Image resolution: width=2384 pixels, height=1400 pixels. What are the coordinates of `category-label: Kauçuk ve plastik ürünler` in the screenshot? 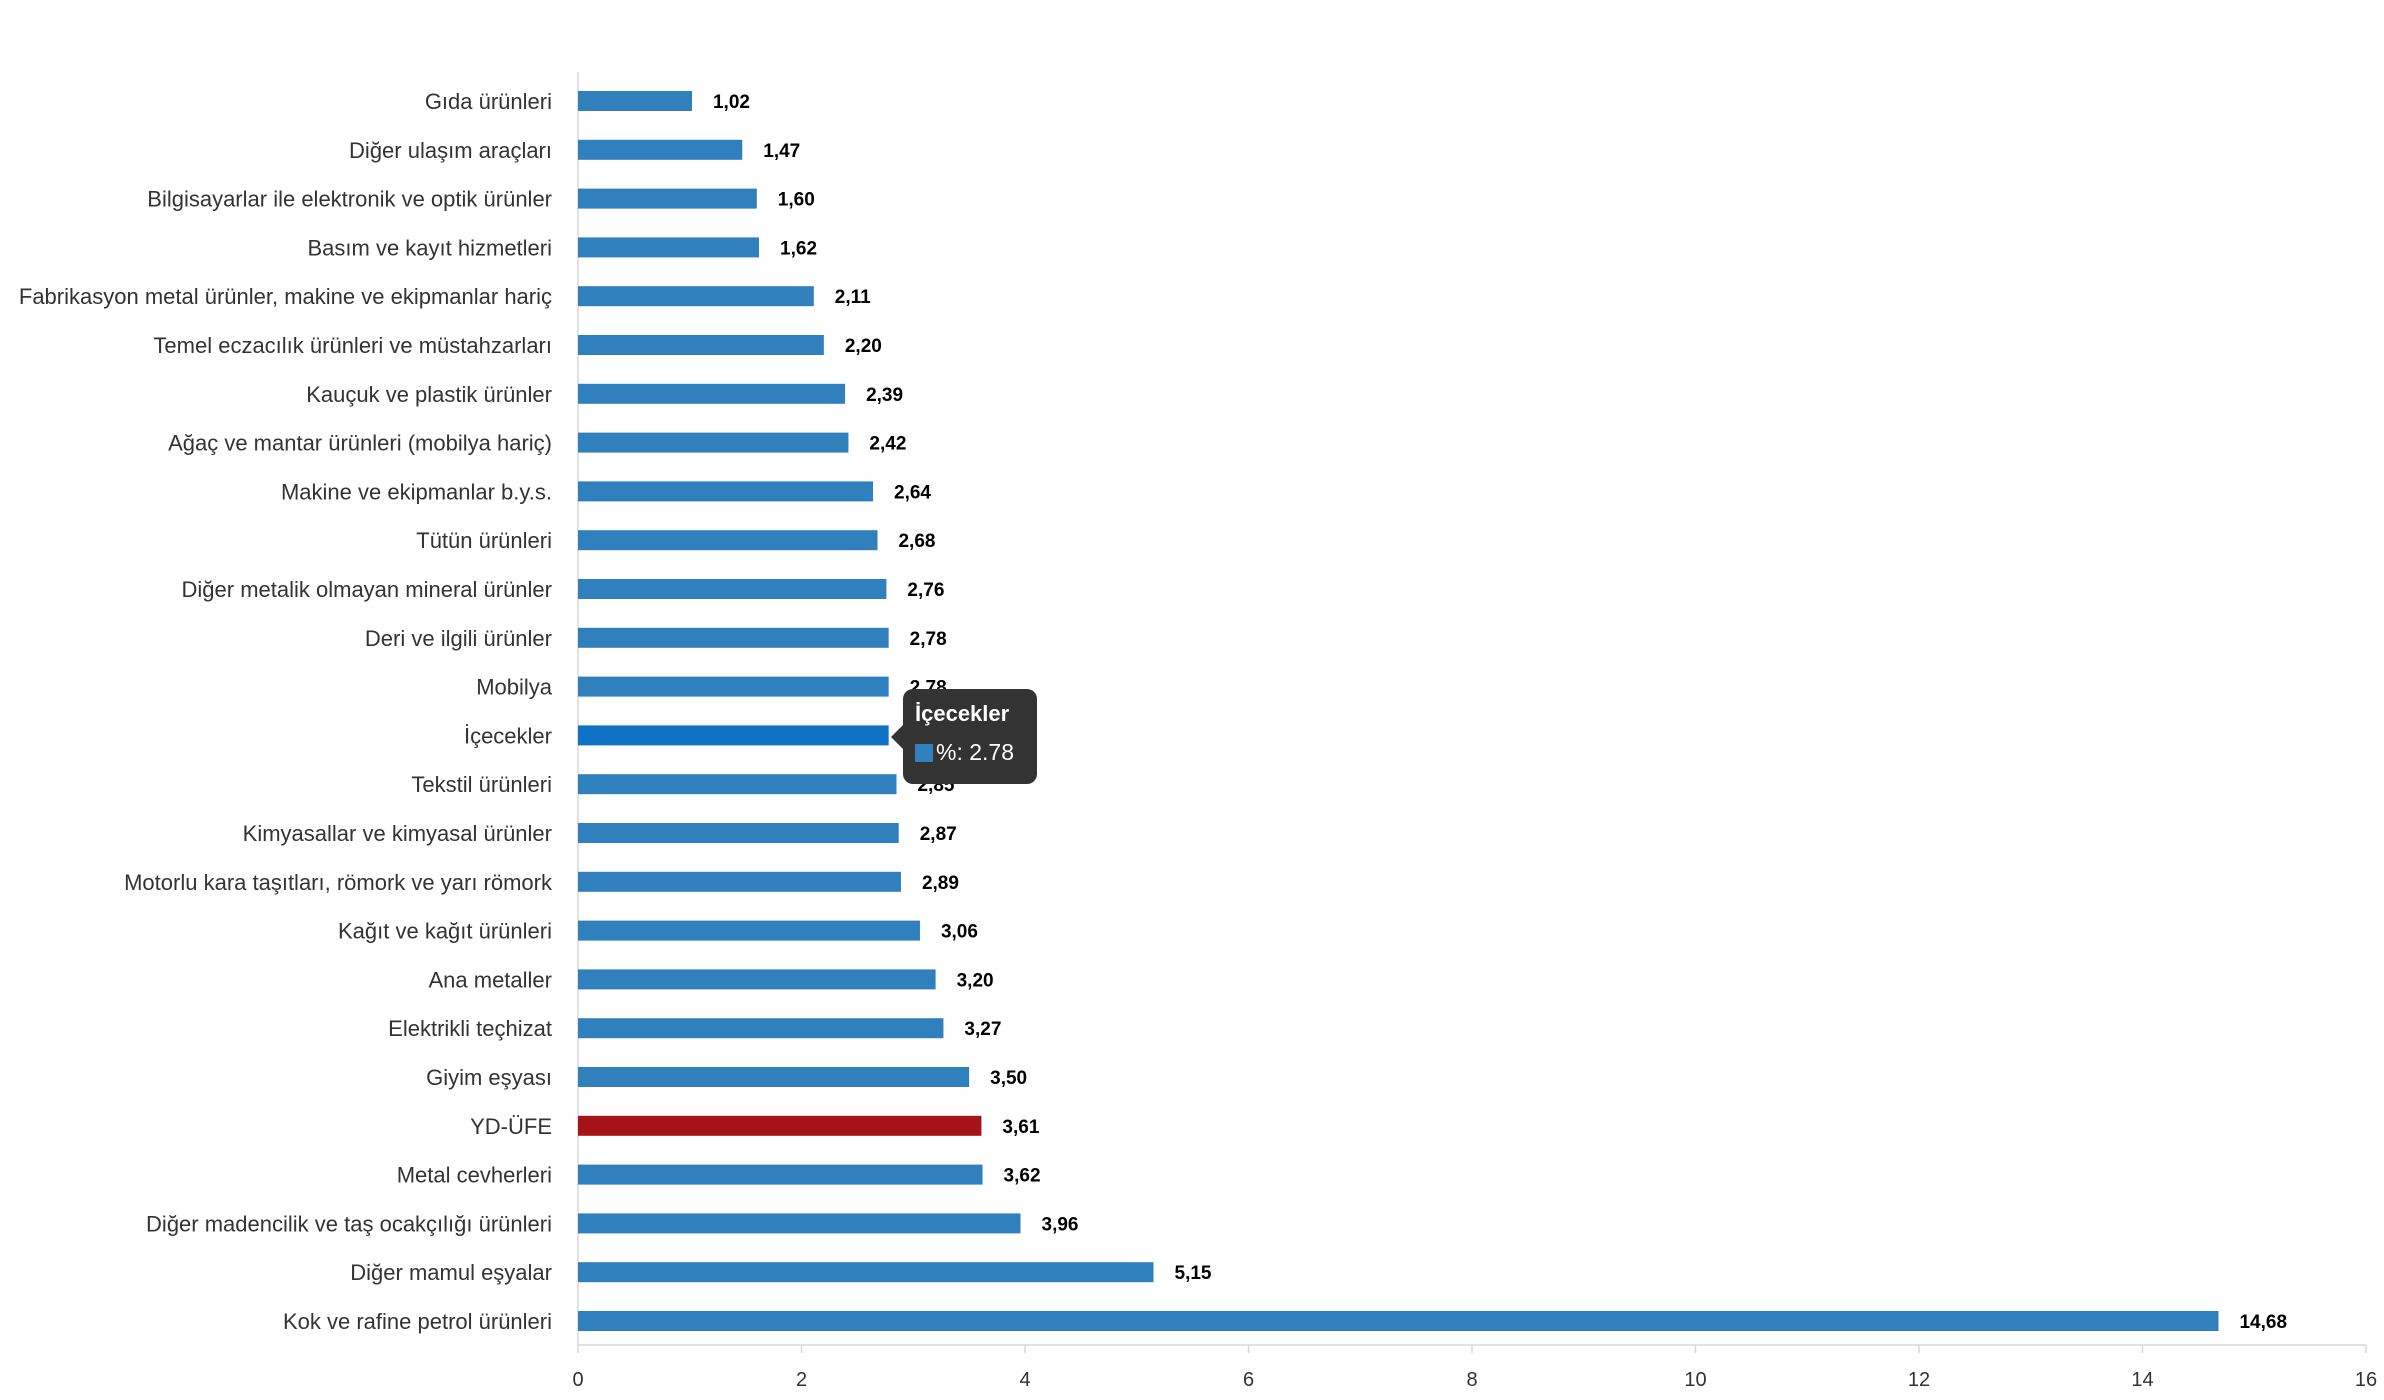 It's located at (429, 394).